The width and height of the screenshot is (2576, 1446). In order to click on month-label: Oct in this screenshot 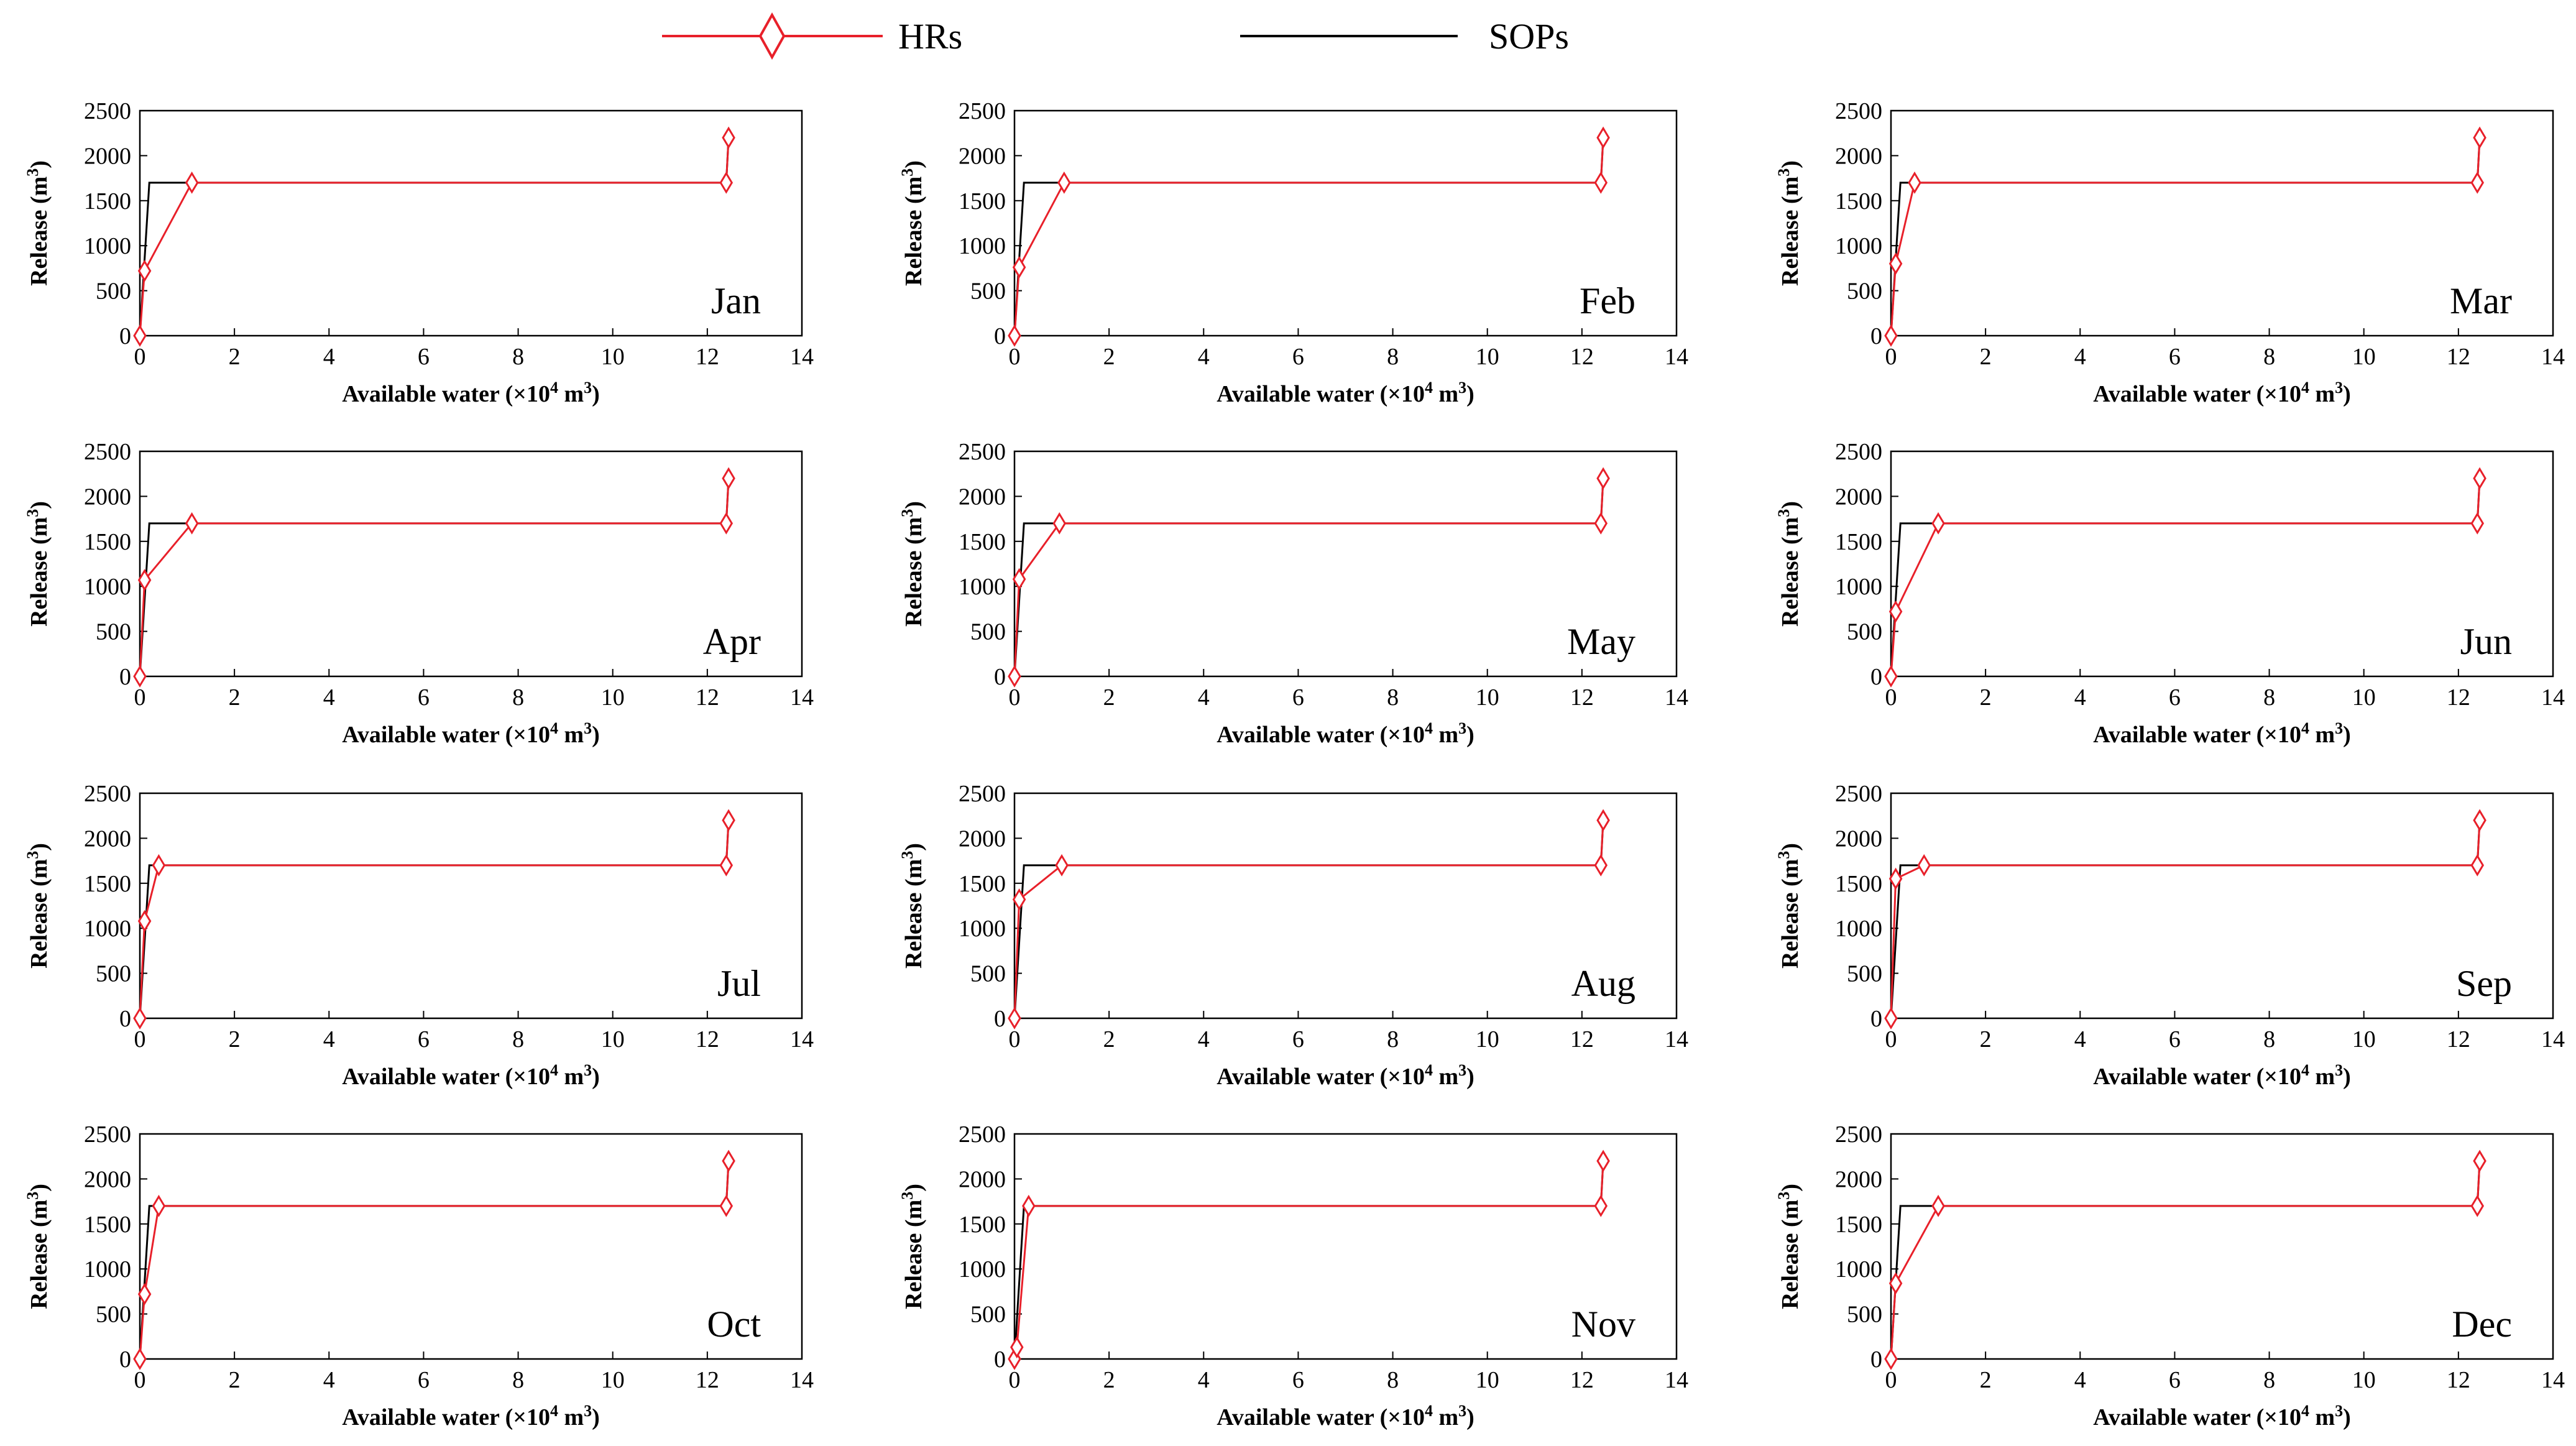, I will do `click(734, 1324)`.